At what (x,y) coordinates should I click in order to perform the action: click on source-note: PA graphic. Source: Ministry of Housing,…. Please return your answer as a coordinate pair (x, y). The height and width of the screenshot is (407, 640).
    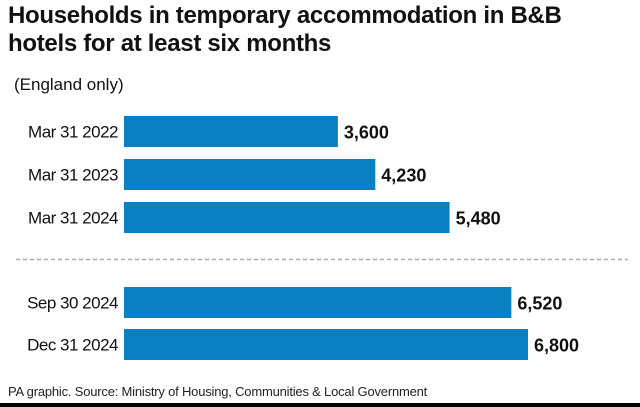
    Looking at the image, I should click on (218, 391).